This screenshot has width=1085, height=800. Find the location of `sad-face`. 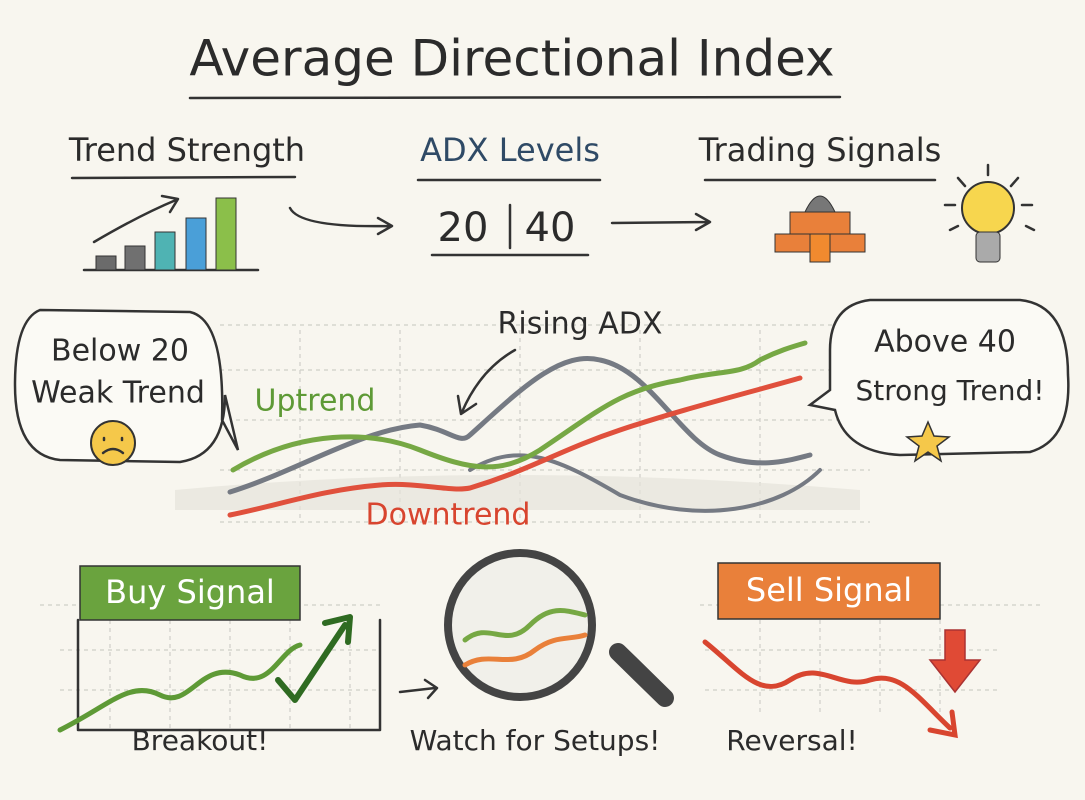

sad-face is located at coordinates (113, 443).